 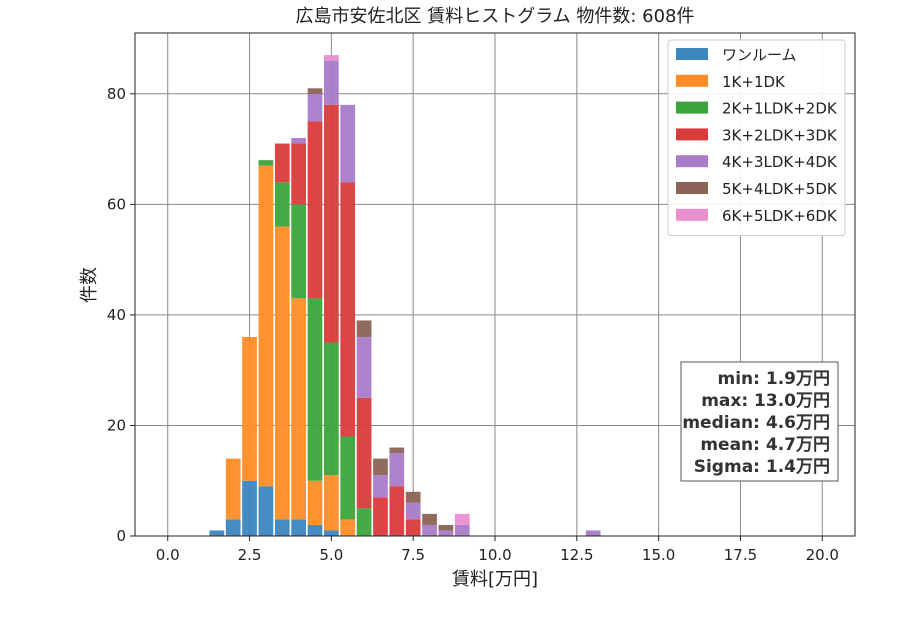 What do you see at coordinates (822, 555) in the screenshot?
I see `x-tick-label: 20.0` at bounding box center [822, 555].